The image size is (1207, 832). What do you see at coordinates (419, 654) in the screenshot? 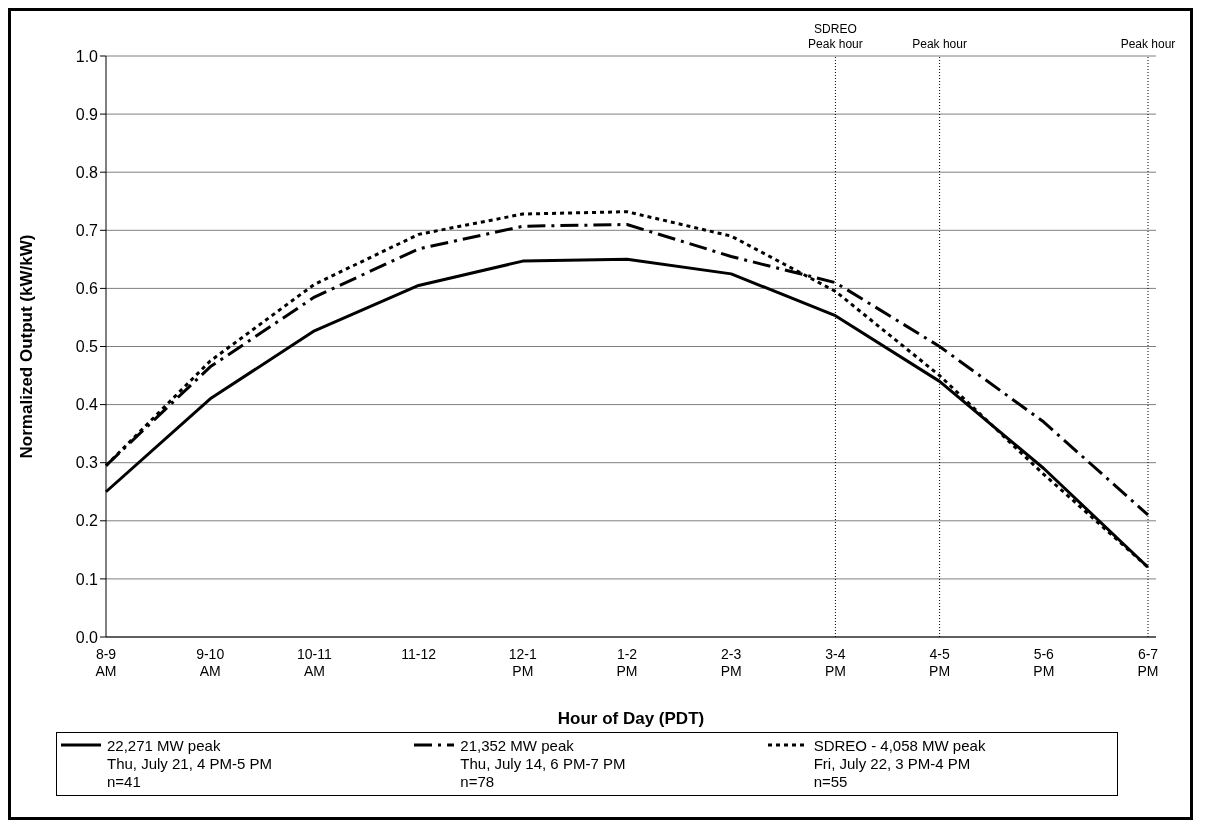
I see `x-tick-label: 11-12` at bounding box center [419, 654].